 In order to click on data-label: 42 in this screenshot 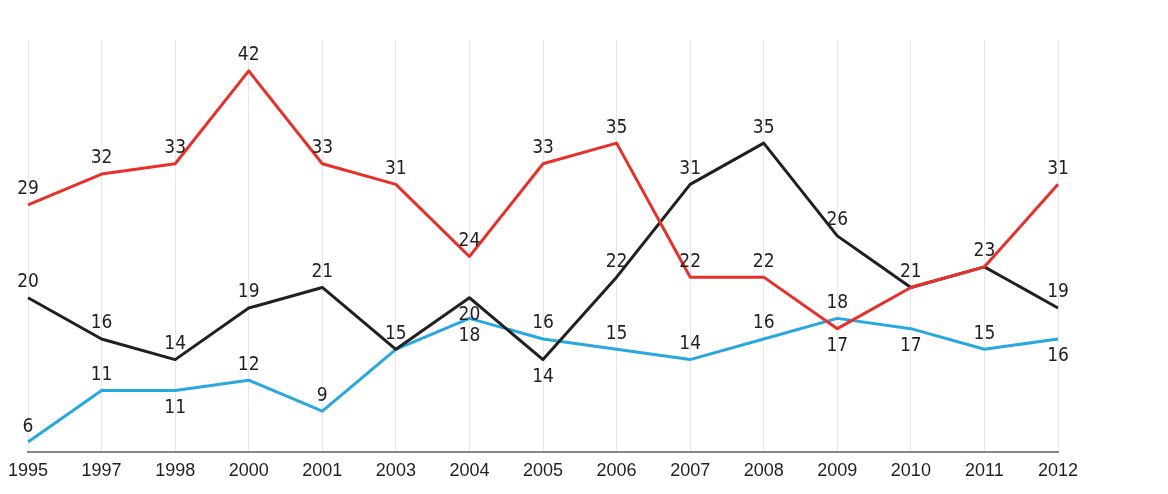, I will do `click(248, 53)`.